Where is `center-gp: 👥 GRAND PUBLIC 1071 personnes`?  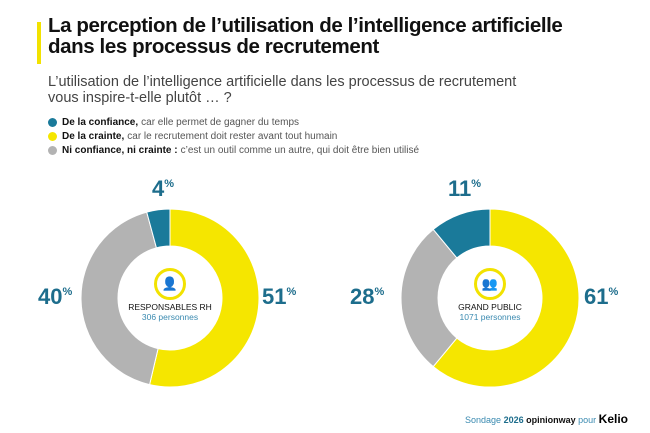 center-gp: 👥 GRAND PUBLIC 1071 personnes is located at coordinates (490, 295).